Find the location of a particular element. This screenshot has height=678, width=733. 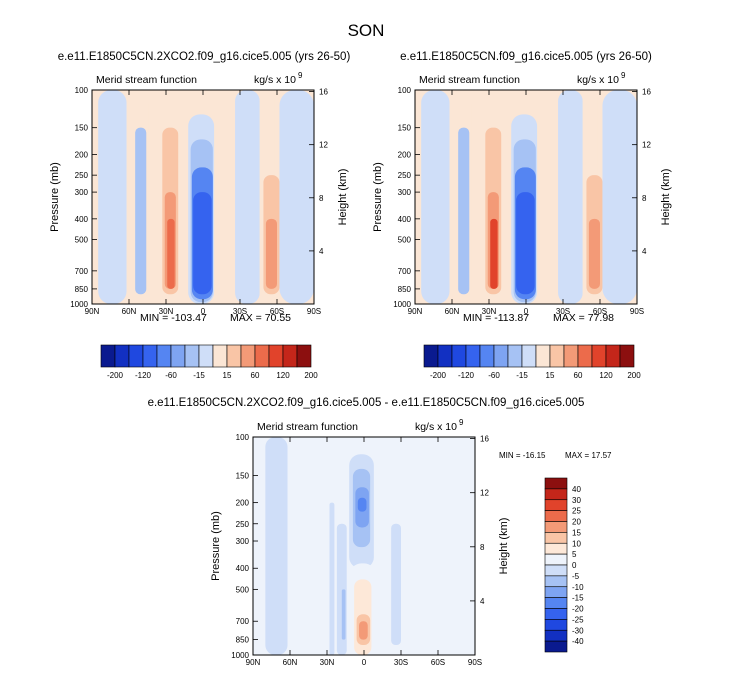

y-tick-label: 400 is located at coordinates (405, 219).